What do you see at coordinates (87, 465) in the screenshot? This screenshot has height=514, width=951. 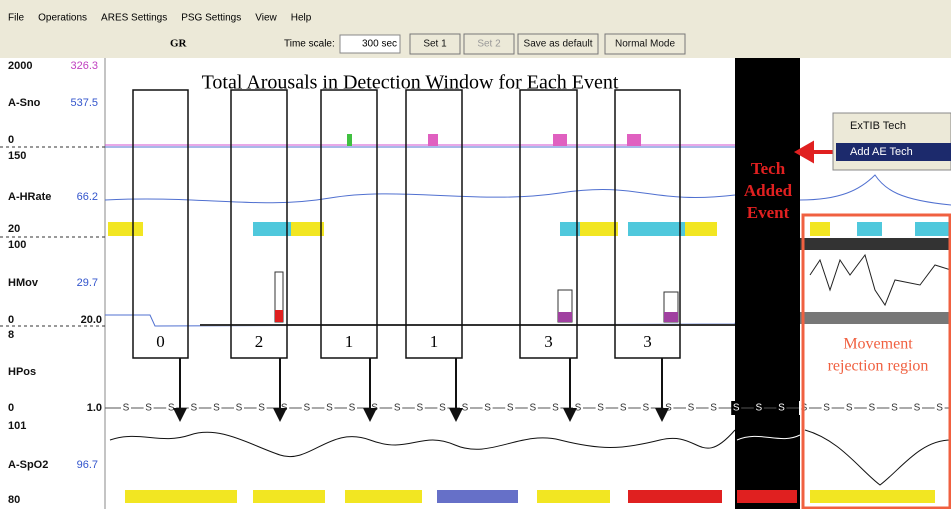 I see `channel-value: 96.7` at bounding box center [87, 465].